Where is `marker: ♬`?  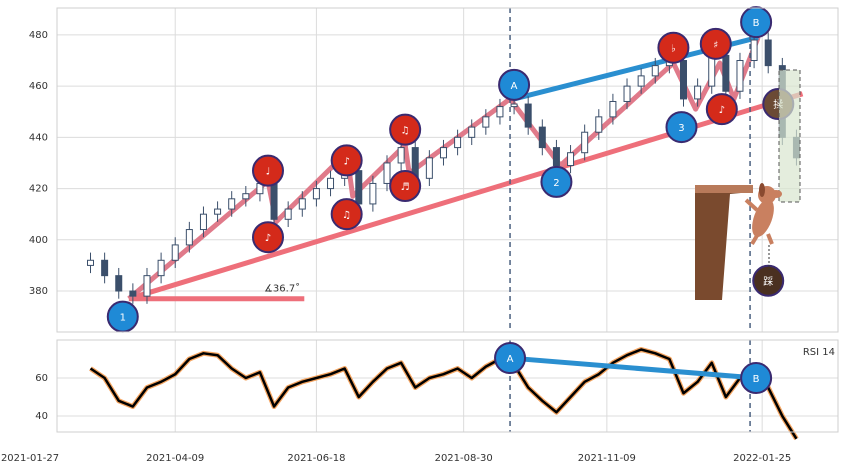 marker: ♬ is located at coordinates (405, 186).